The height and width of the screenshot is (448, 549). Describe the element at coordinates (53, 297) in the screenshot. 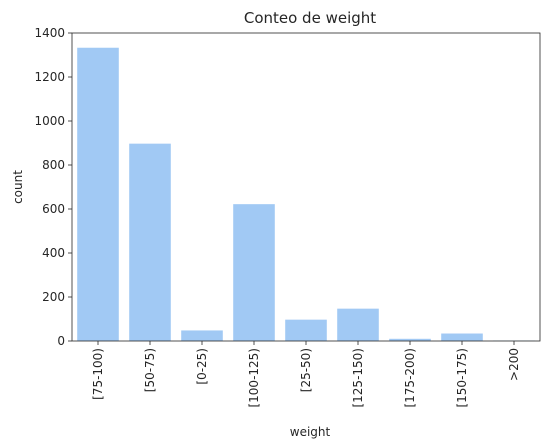

I see `y-tick-label: 200` at that location.